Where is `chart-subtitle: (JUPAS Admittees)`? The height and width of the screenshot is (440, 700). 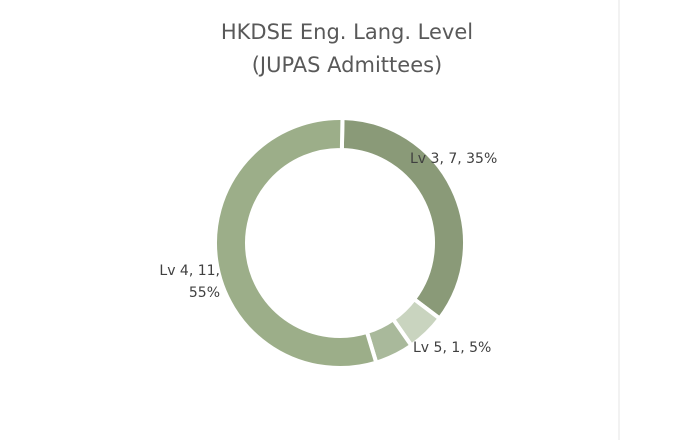
chart-subtitle: (JUPAS Admittees) is located at coordinates (347, 65).